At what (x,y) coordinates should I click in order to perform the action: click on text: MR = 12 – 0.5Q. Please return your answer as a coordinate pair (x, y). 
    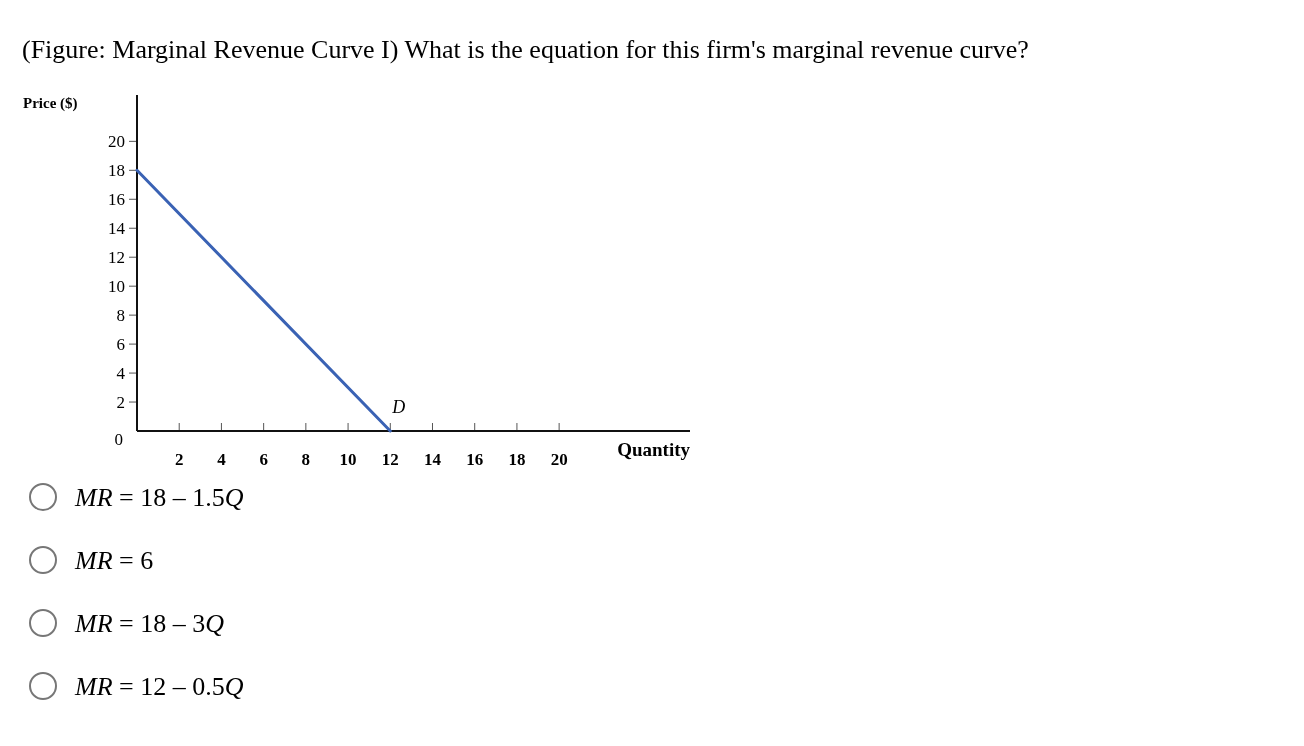
    Looking at the image, I should click on (159, 686).